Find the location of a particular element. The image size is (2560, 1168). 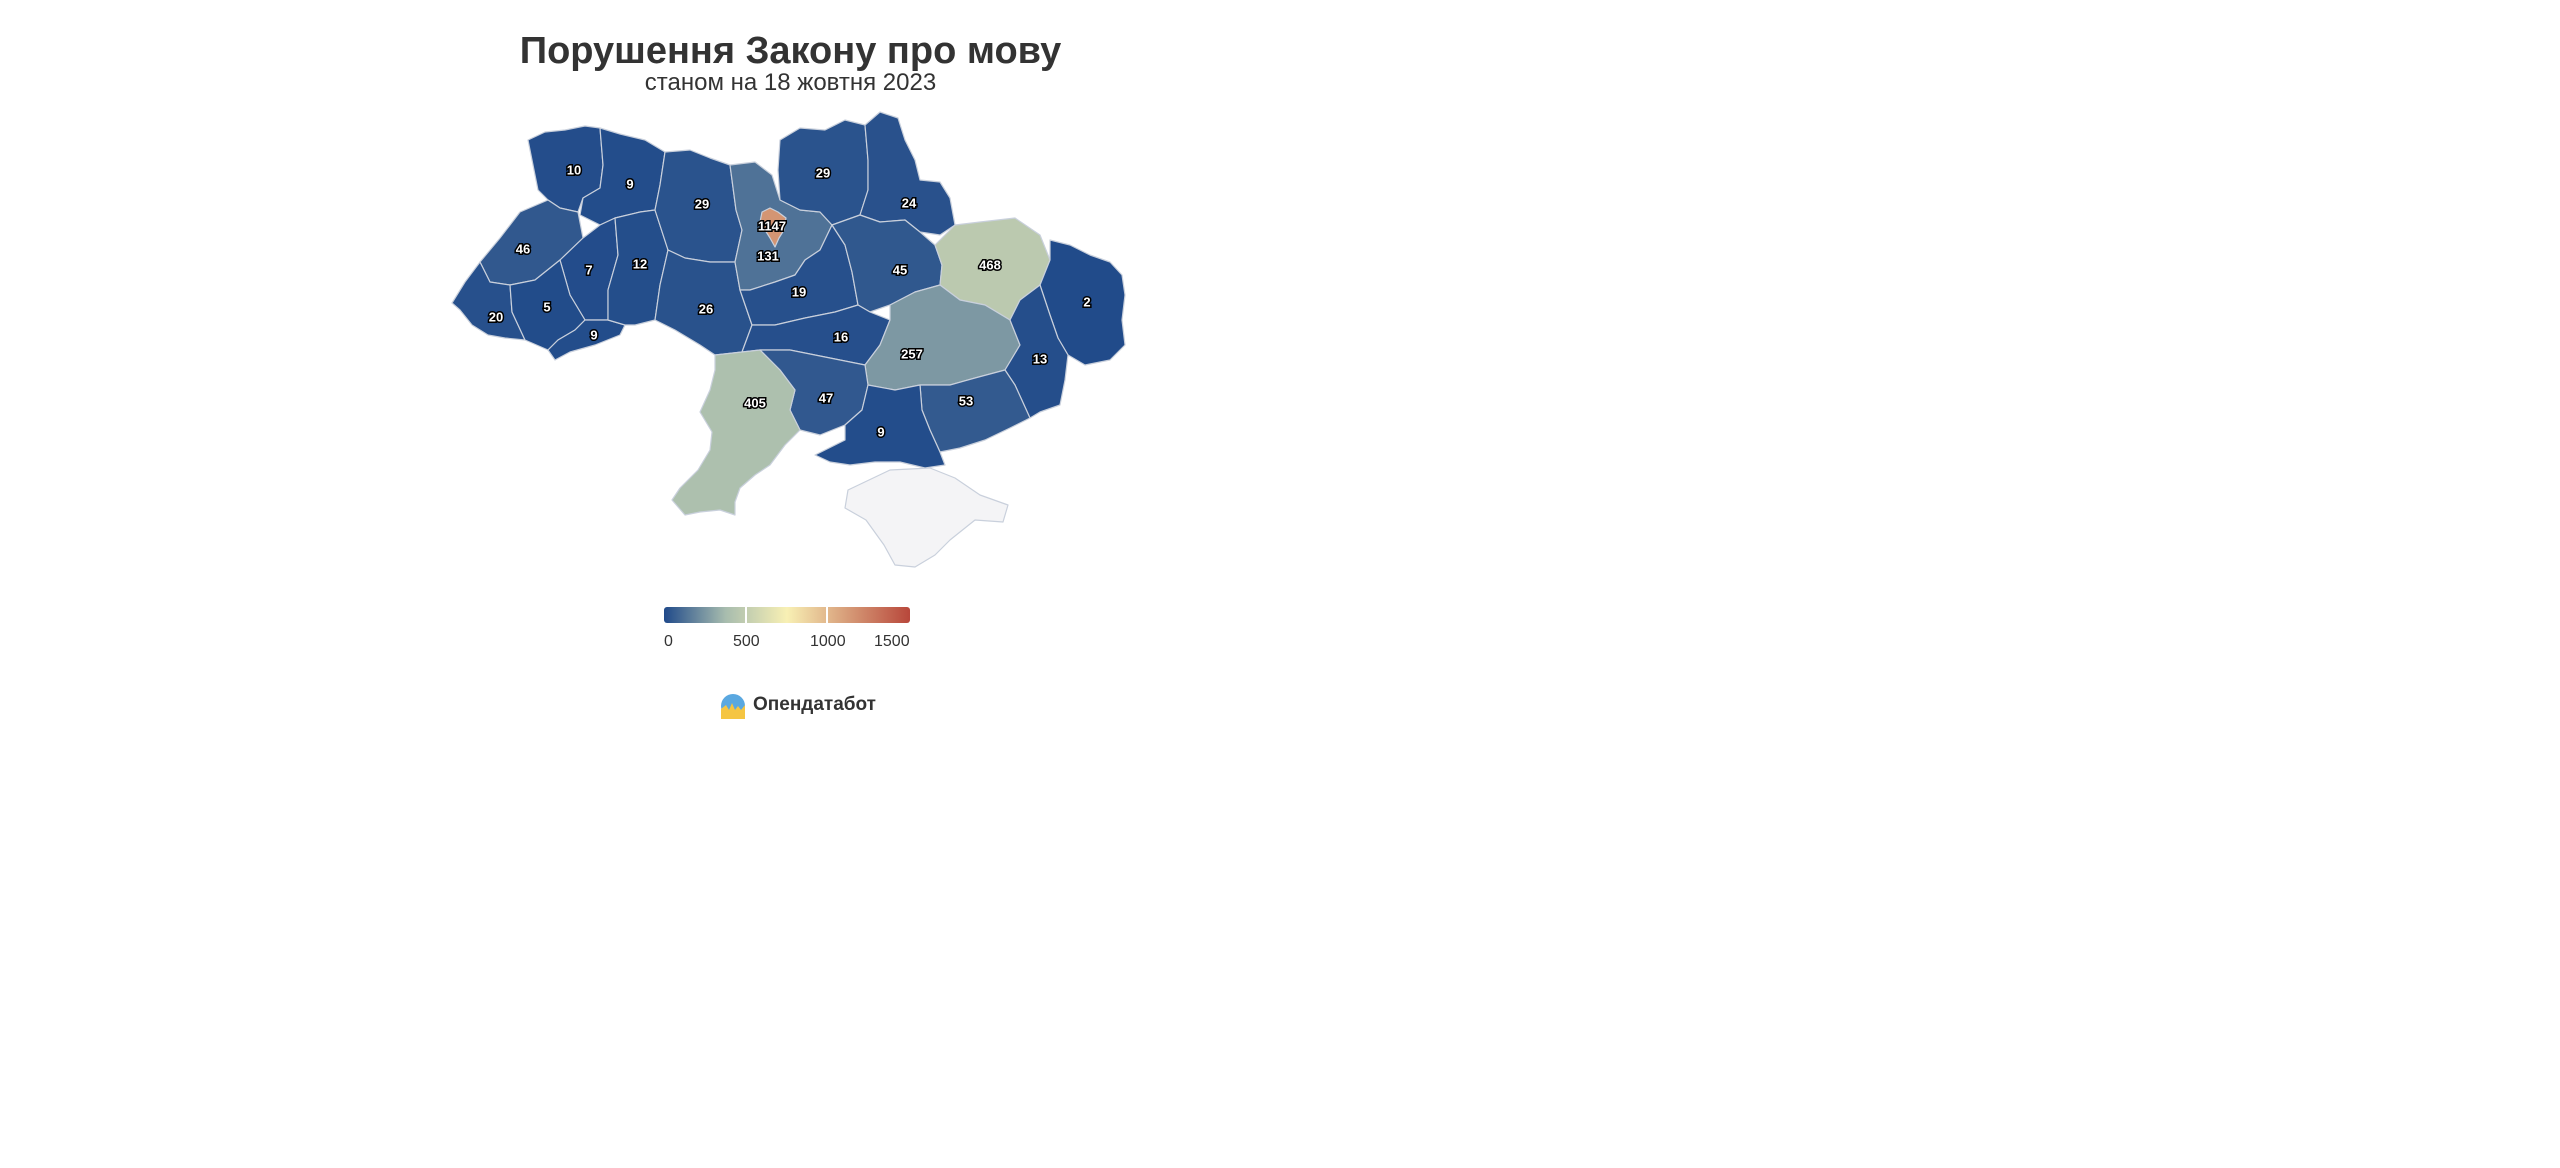

map-title: Порушення Закону про мову is located at coordinates (790, 51).